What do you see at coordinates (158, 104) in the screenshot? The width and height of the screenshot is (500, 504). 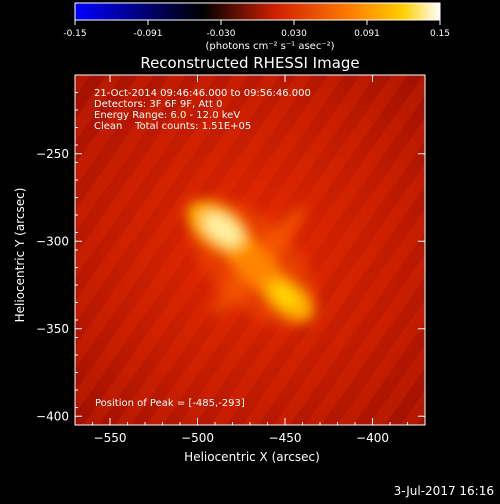 I see `info-line-1: Detectors: 3F 6F 9F, Att 0` at bounding box center [158, 104].